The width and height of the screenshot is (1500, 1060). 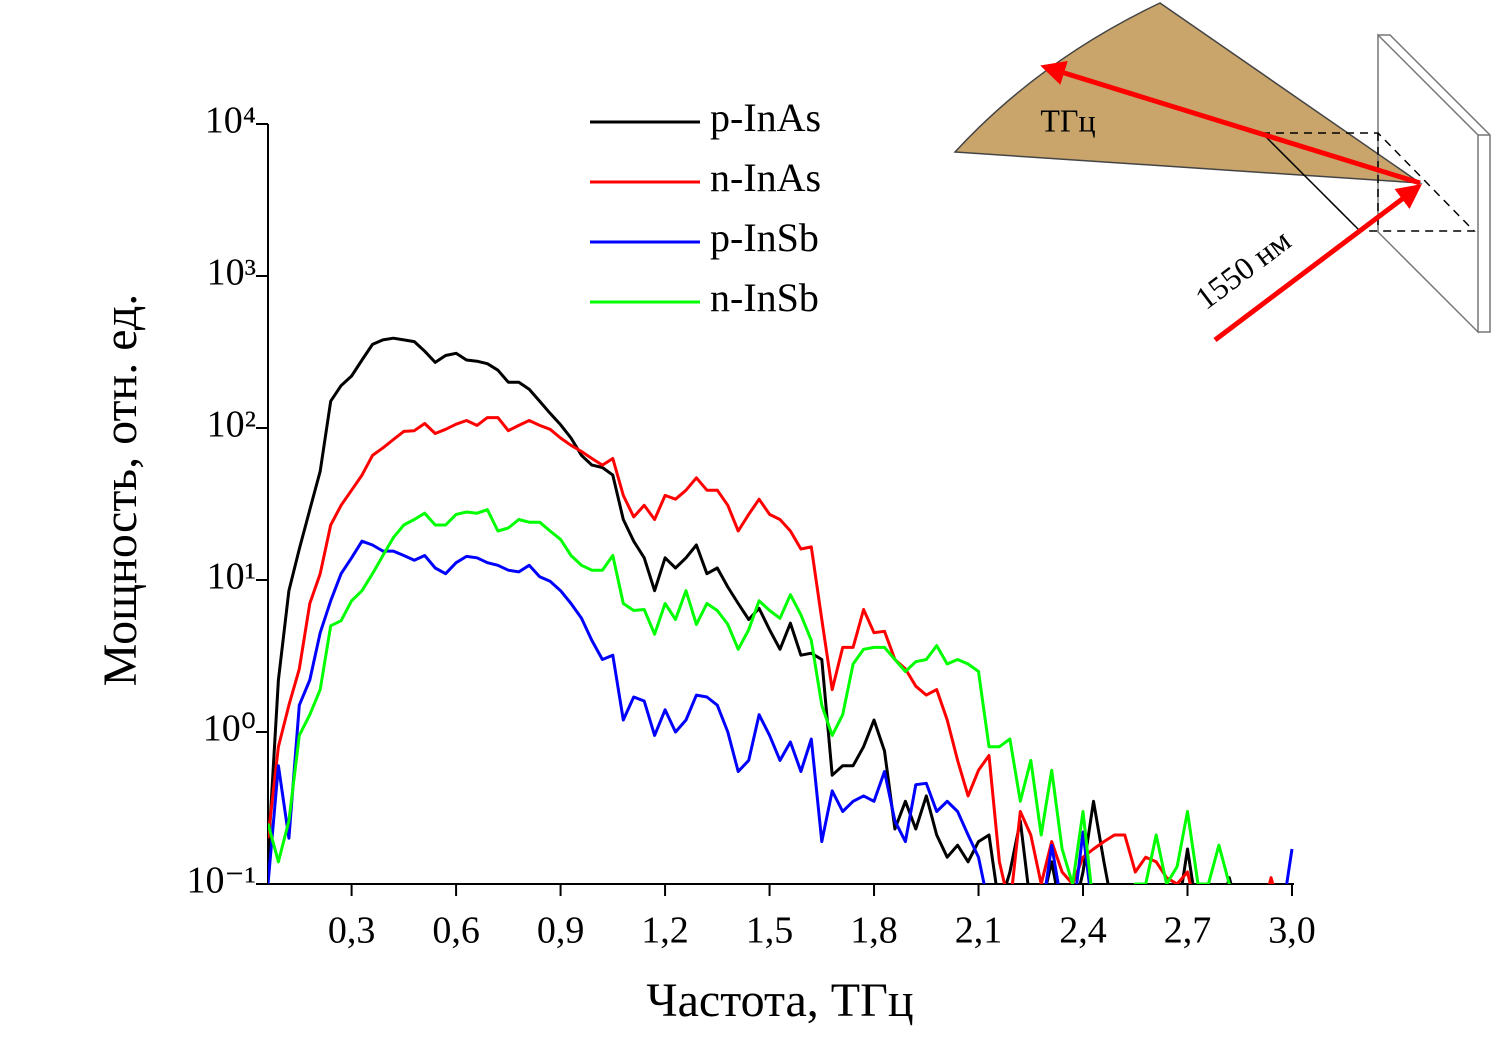 I want to click on y-tick-label: 10³, so click(x=231, y=273).